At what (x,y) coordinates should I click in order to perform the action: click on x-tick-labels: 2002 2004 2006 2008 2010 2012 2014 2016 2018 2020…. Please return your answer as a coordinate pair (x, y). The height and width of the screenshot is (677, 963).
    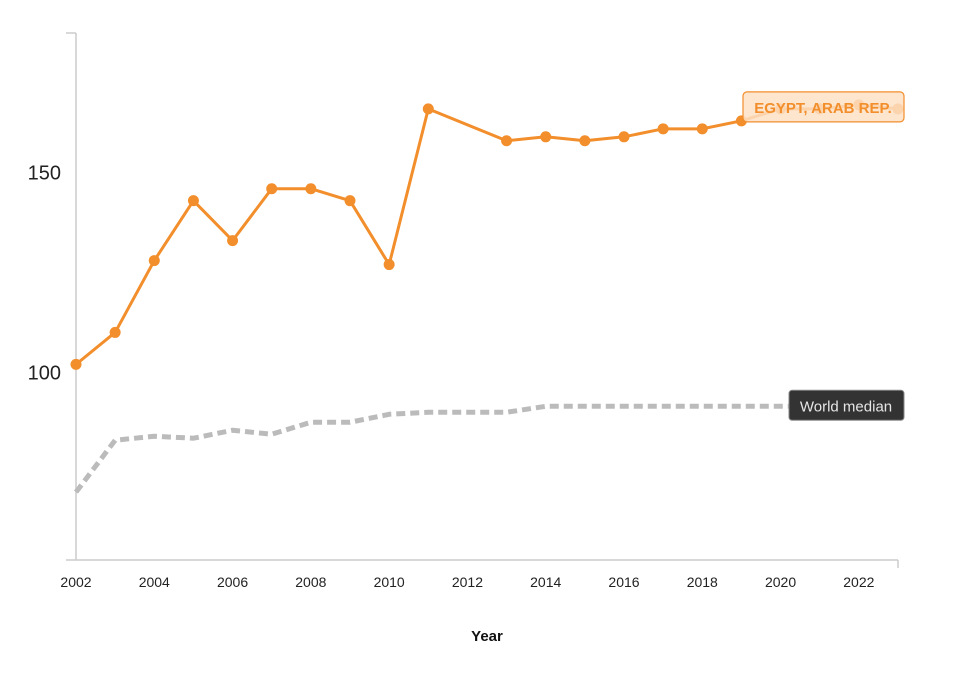
    Looking at the image, I should click on (467, 582).